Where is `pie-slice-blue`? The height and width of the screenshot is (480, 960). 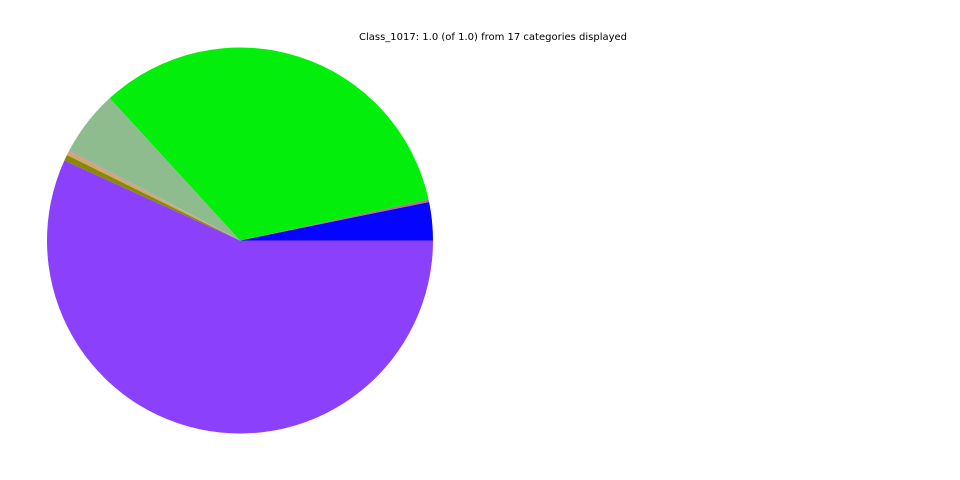
pie-slice-blue is located at coordinates (336, 221).